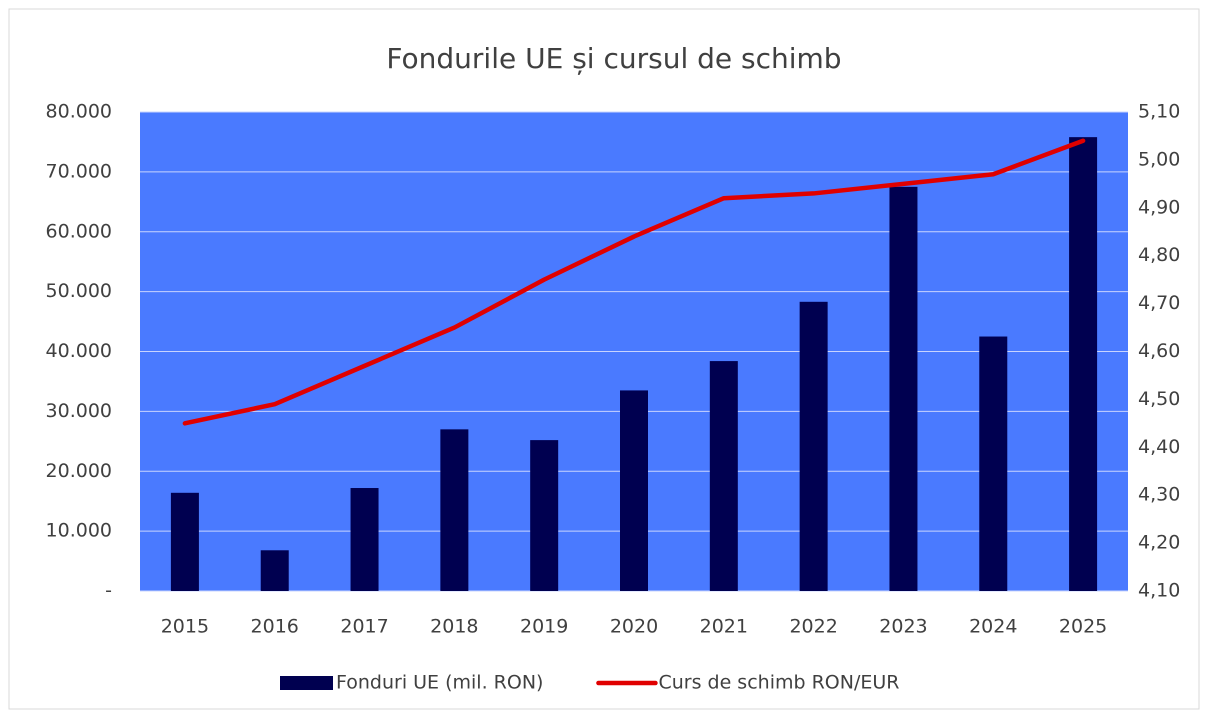  Describe the element at coordinates (1083, 627) in the screenshot. I see `x-tick-label: 2025` at that location.